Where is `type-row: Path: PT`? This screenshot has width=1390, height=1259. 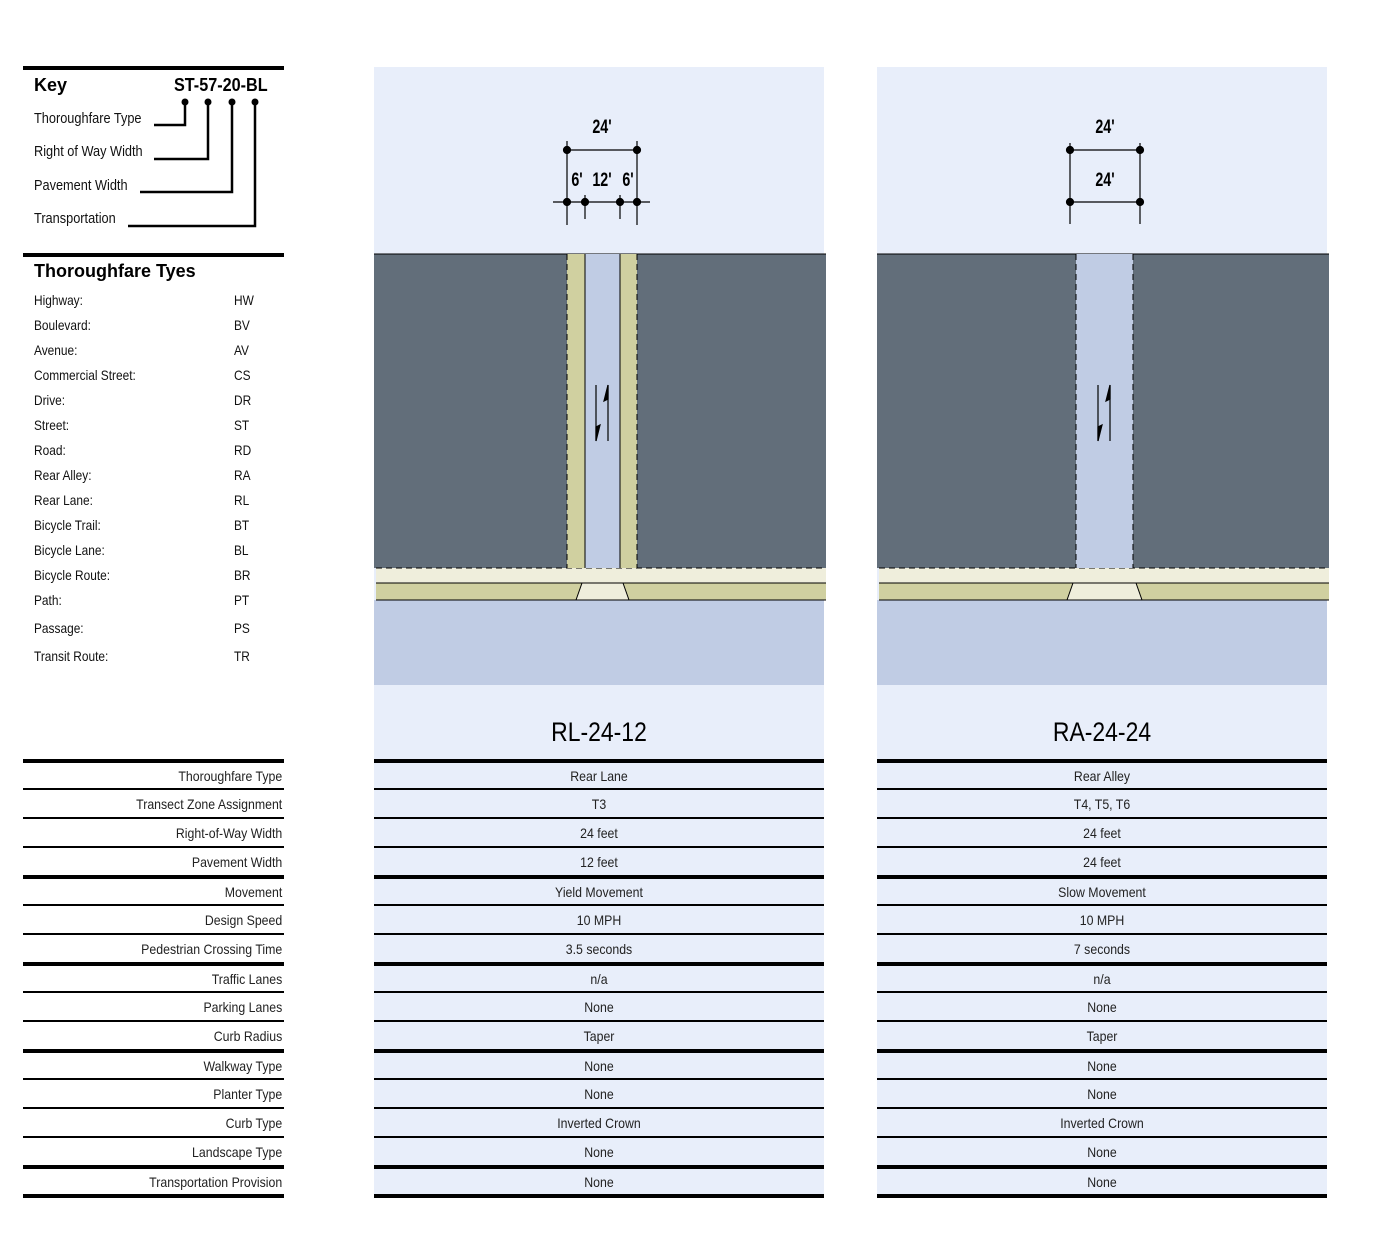
type-row: Path: PT is located at coordinates (149, 602).